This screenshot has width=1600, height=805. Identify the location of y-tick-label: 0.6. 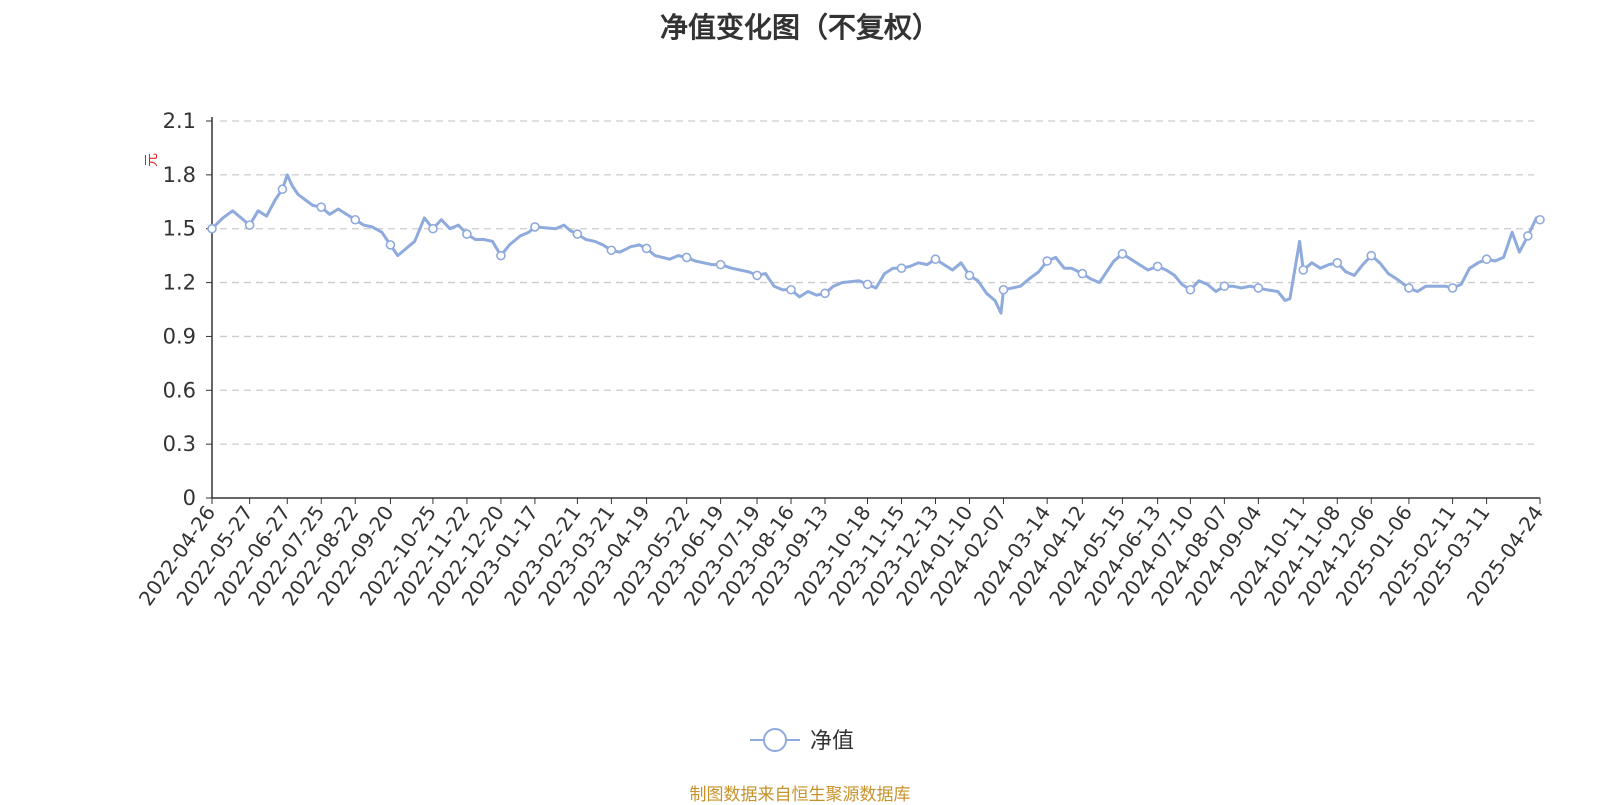
(179, 390).